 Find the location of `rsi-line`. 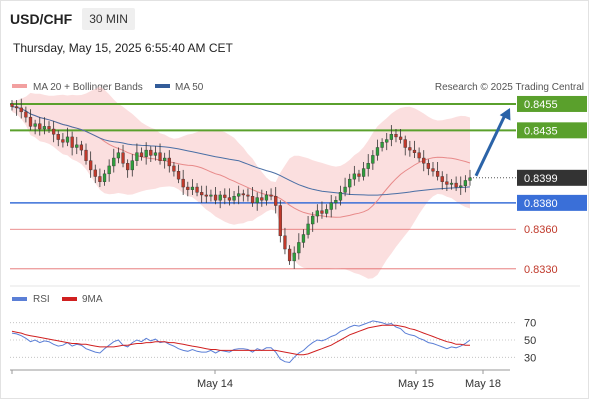

rsi-line is located at coordinates (241, 342).